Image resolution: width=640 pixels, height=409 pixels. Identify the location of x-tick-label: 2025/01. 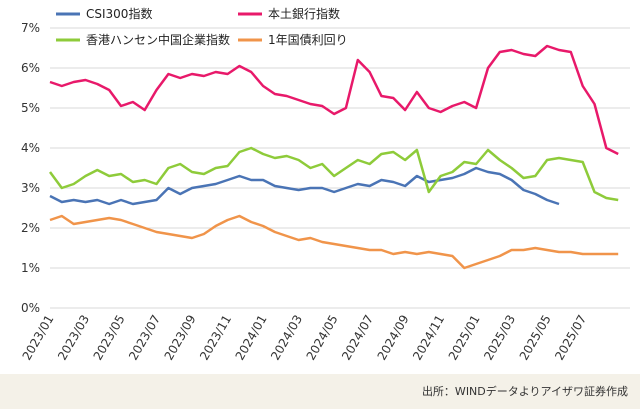
(464, 338).